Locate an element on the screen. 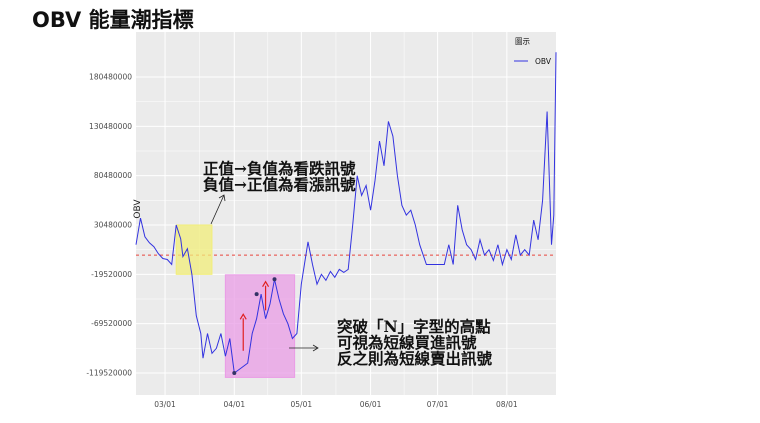 The image size is (760, 423). pointer-arrow-1-head is located at coordinates (222, 198).